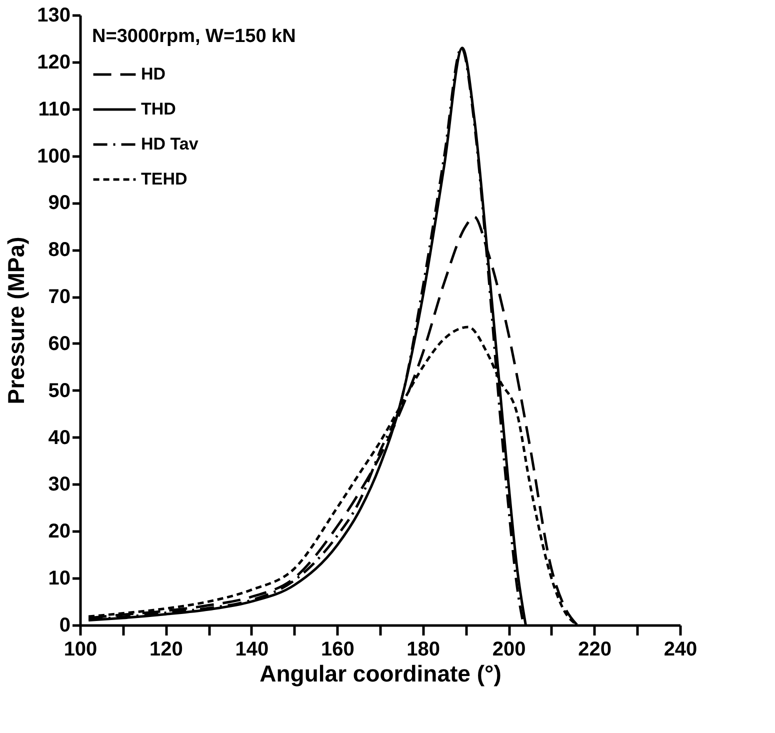 Image resolution: width=775 pixels, height=733 pixels. What do you see at coordinates (337, 649) in the screenshot?
I see `x-tick-label: 160` at bounding box center [337, 649].